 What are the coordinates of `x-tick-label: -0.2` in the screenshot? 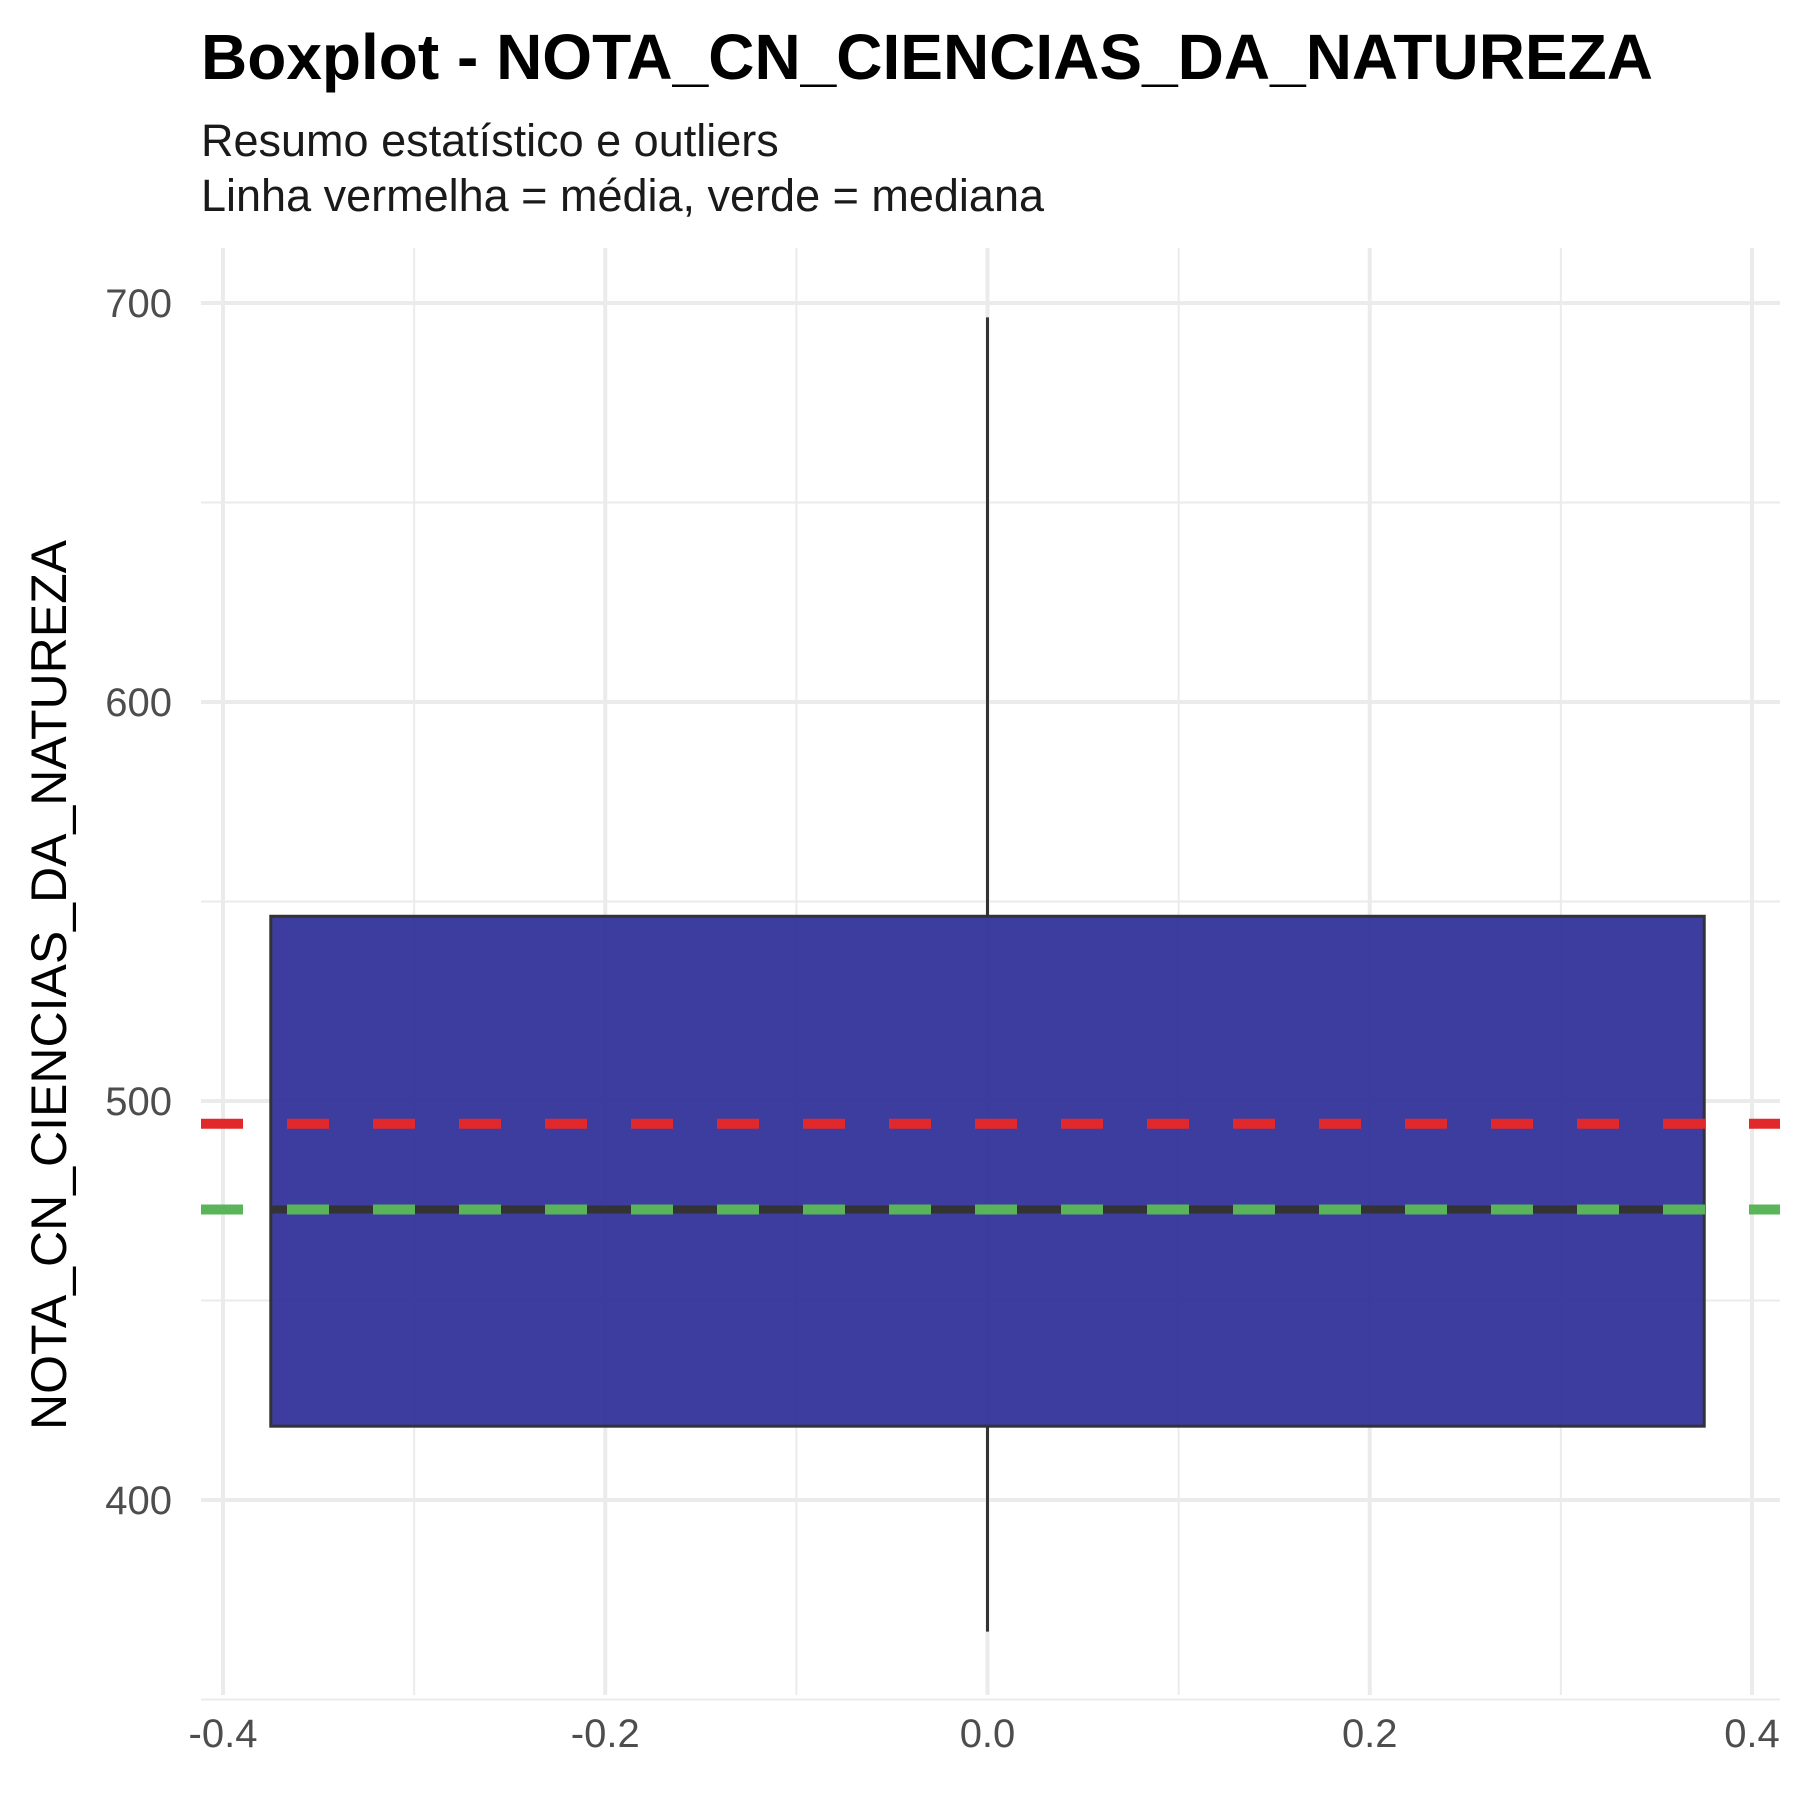 It's located at (605, 1734).